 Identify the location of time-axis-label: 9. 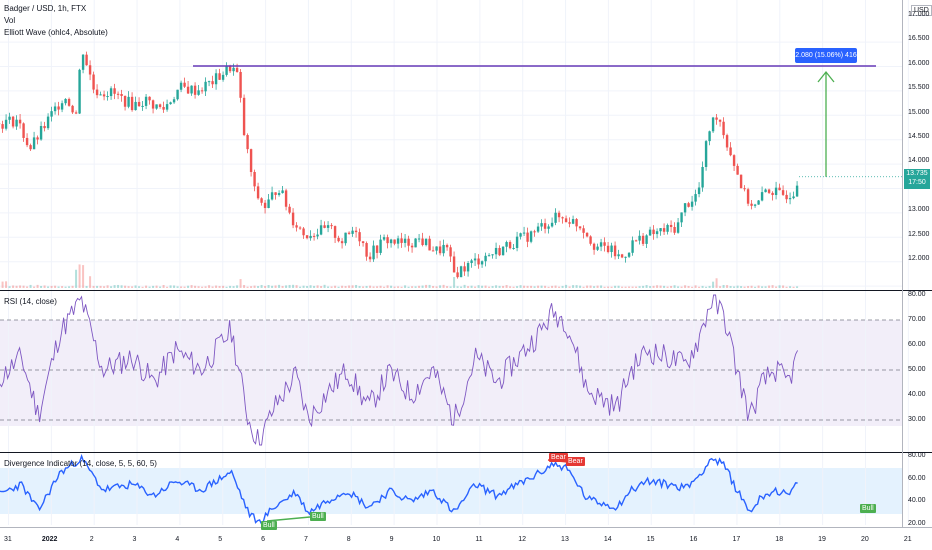
(391, 539).